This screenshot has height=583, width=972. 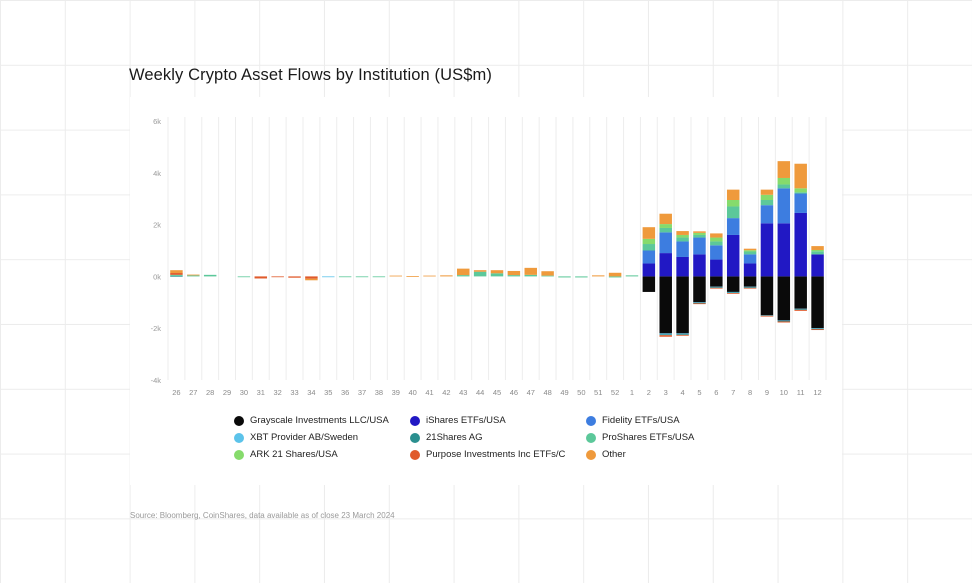 What do you see at coordinates (244, 392) in the screenshot?
I see `x-tick-label: 30` at bounding box center [244, 392].